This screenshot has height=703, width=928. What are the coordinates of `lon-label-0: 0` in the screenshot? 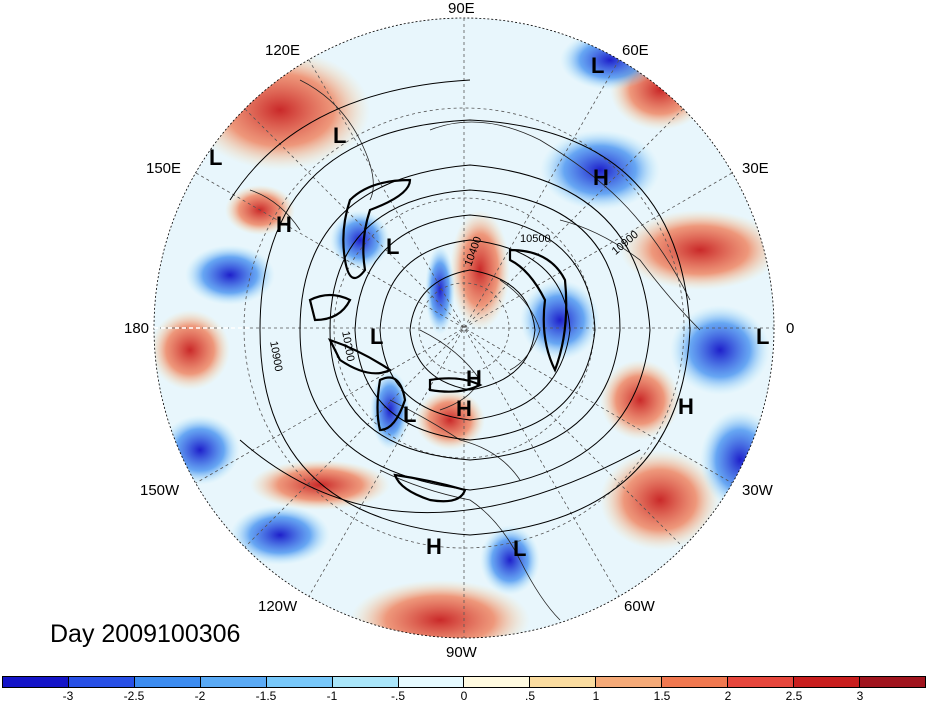 It's located at (790, 328).